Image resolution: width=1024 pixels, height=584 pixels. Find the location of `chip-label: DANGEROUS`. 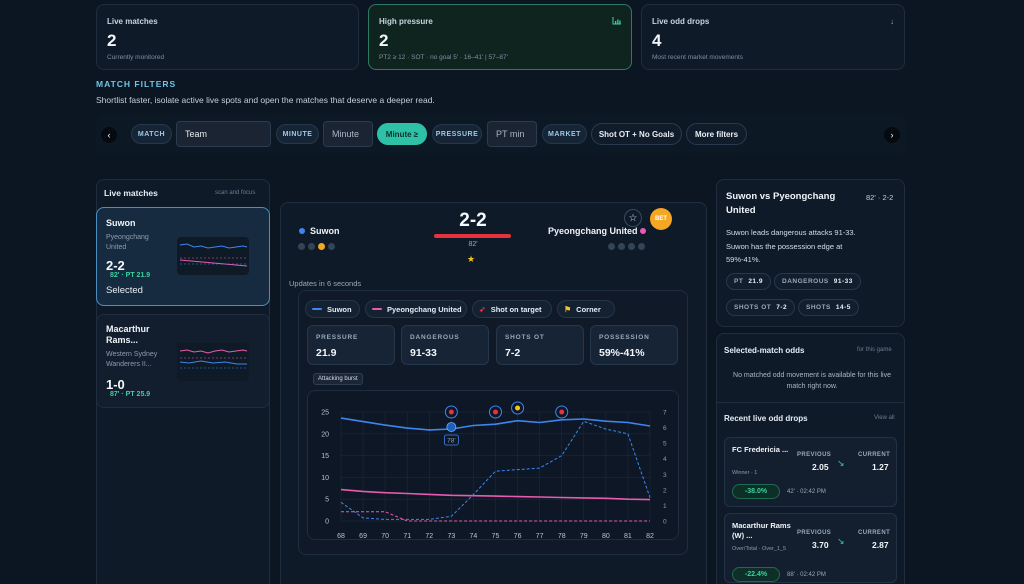

chip-label: DANGEROUS is located at coordinates (805, 281).